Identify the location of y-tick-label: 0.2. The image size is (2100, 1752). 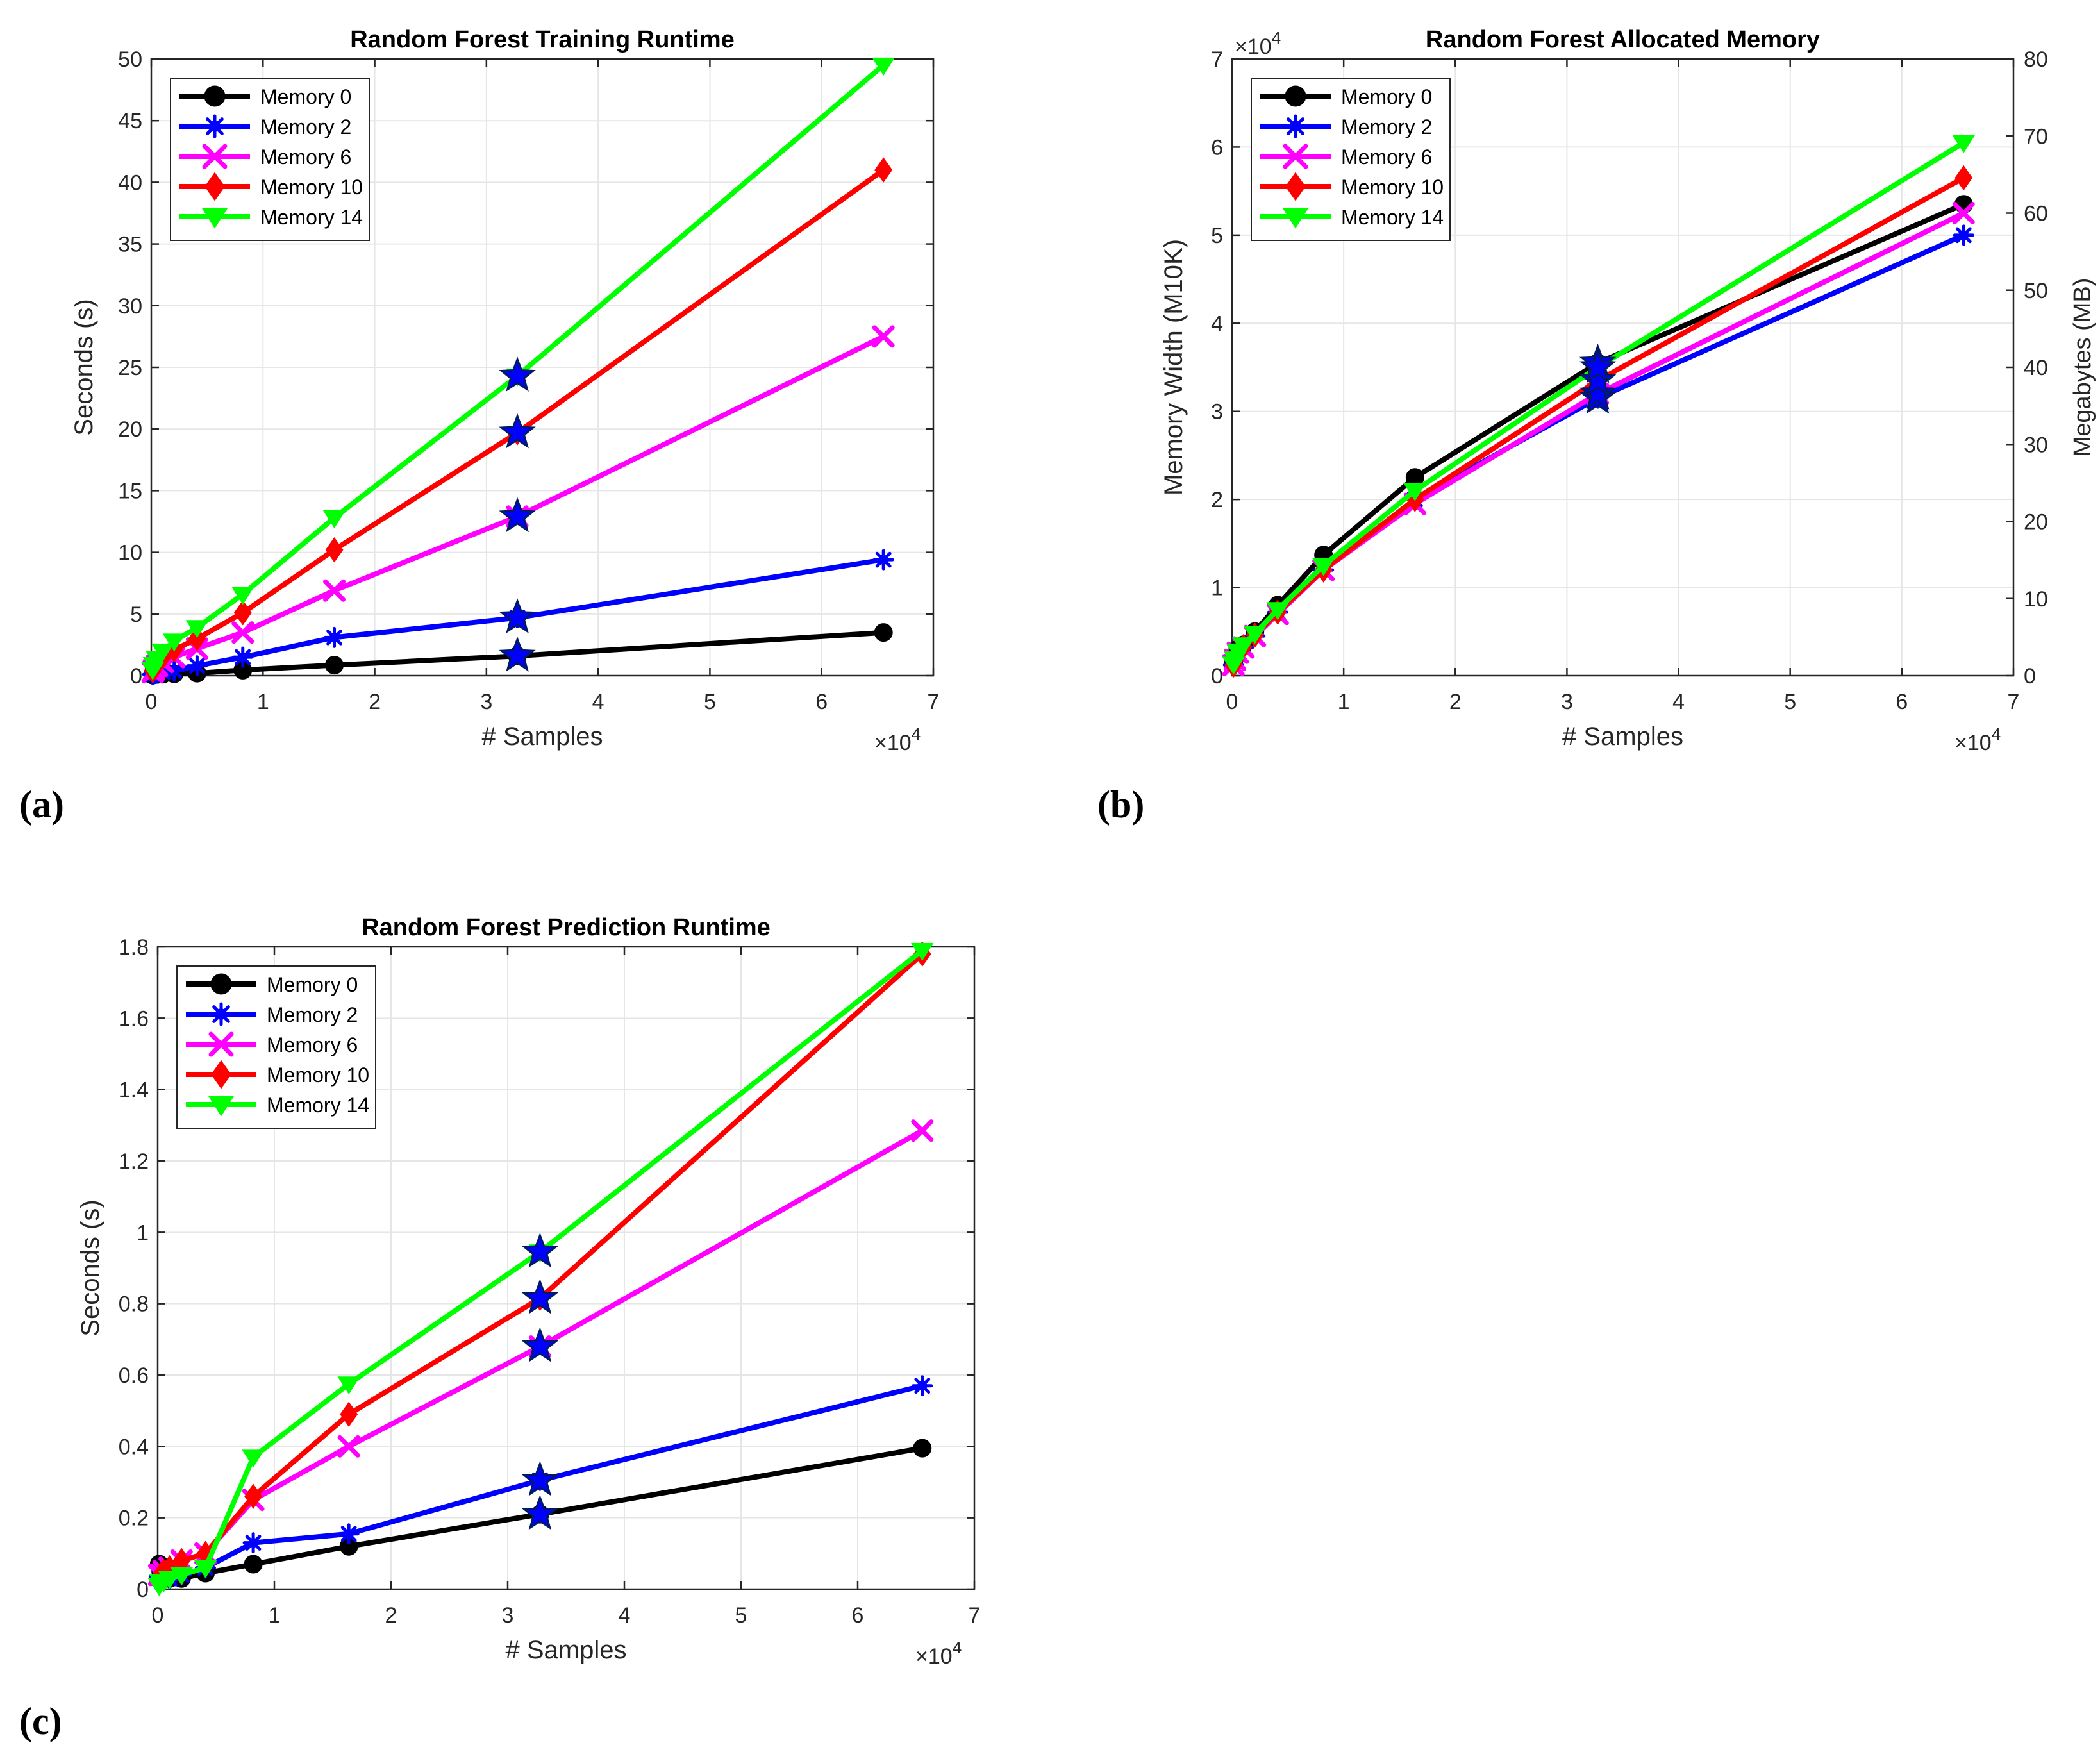
(134, 1518).